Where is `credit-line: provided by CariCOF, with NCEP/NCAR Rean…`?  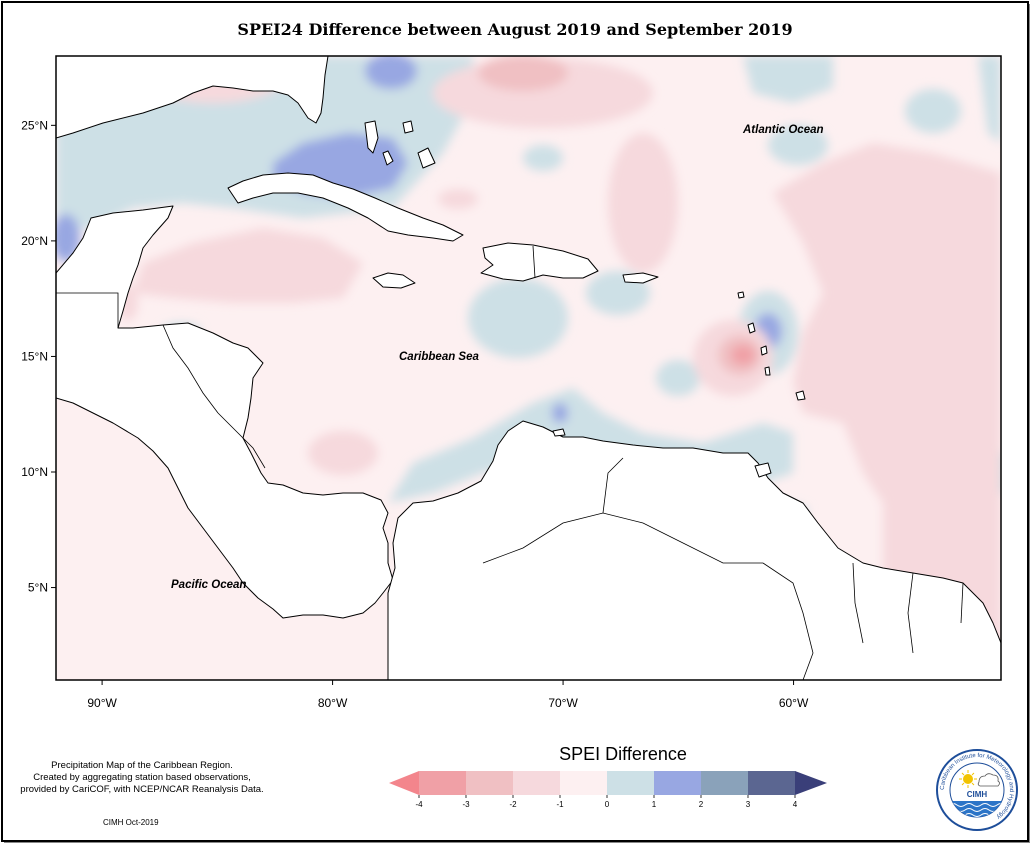
credit-line: provided by CariCOF, with NCEP/NCAR Rean… is located at coordinates (142, 789).